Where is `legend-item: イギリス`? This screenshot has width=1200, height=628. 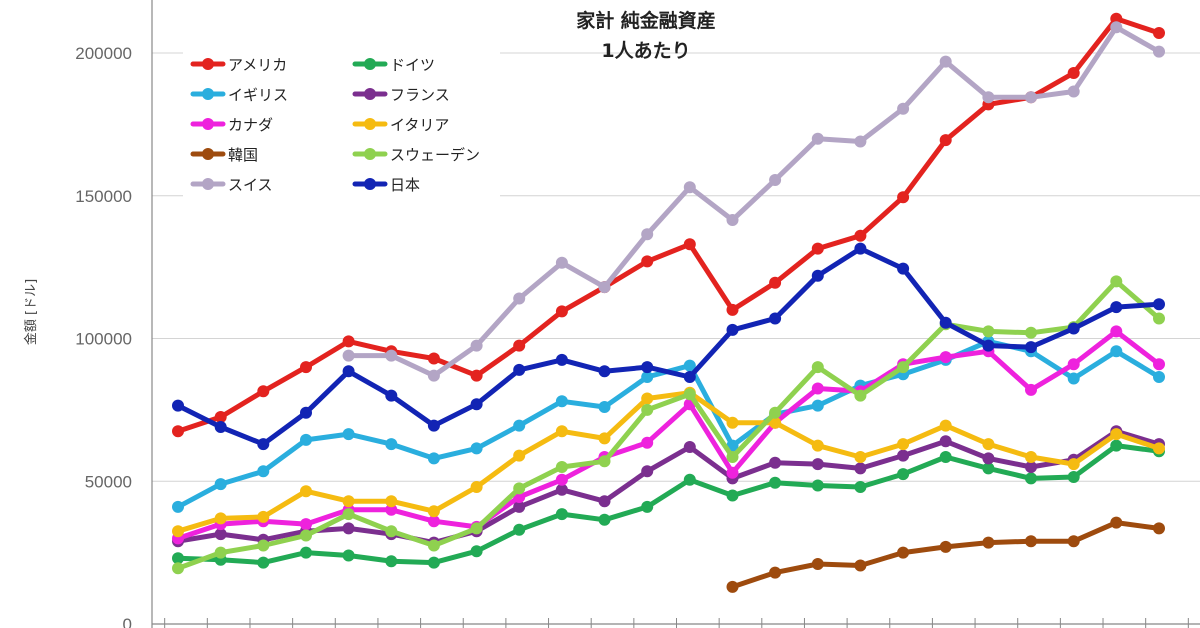
legend-item: イギリス is located at coordinates (239, 95).